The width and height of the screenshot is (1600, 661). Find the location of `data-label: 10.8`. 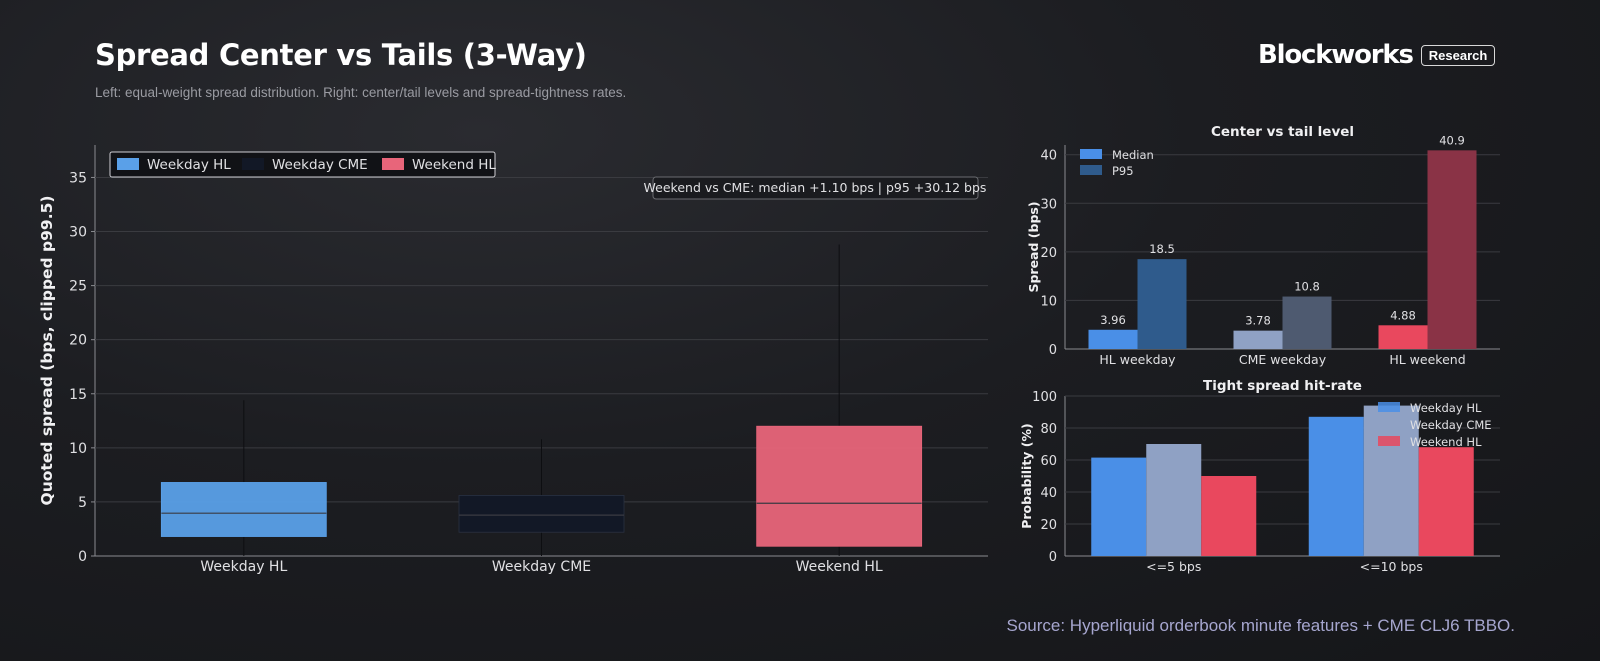

data-label: 10.8 is located at coordinates (1307, 287).